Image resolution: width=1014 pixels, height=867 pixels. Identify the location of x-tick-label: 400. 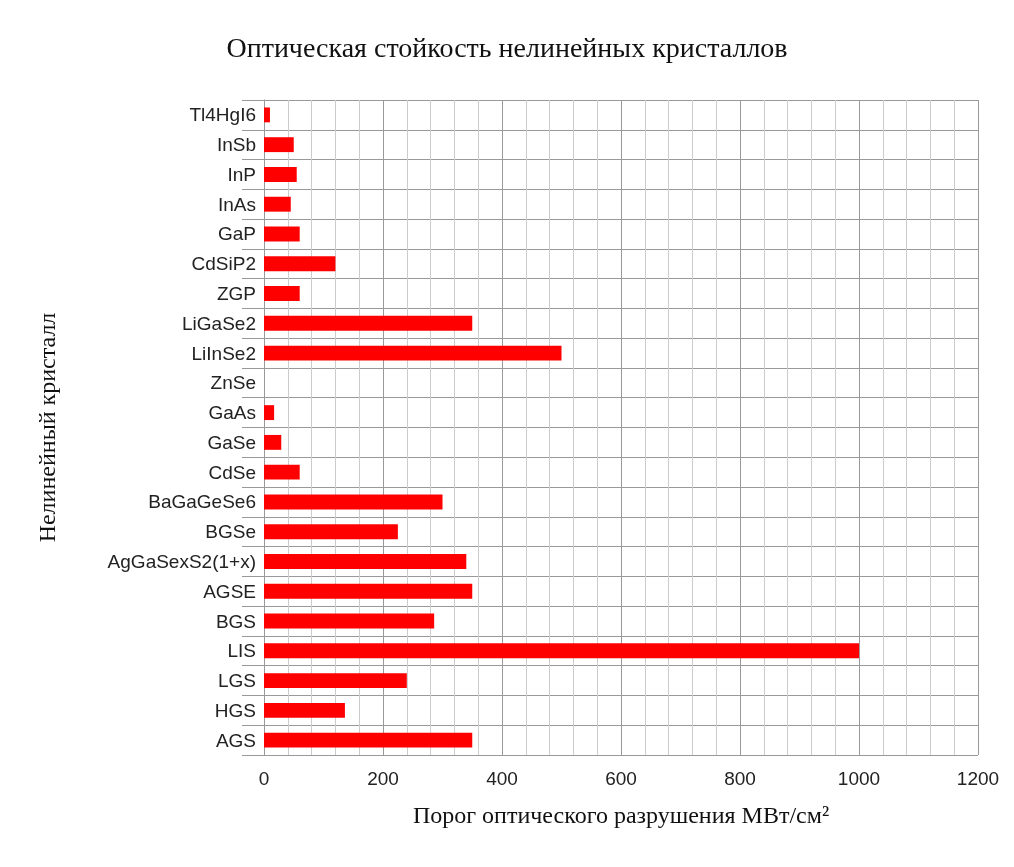
(502, 778).